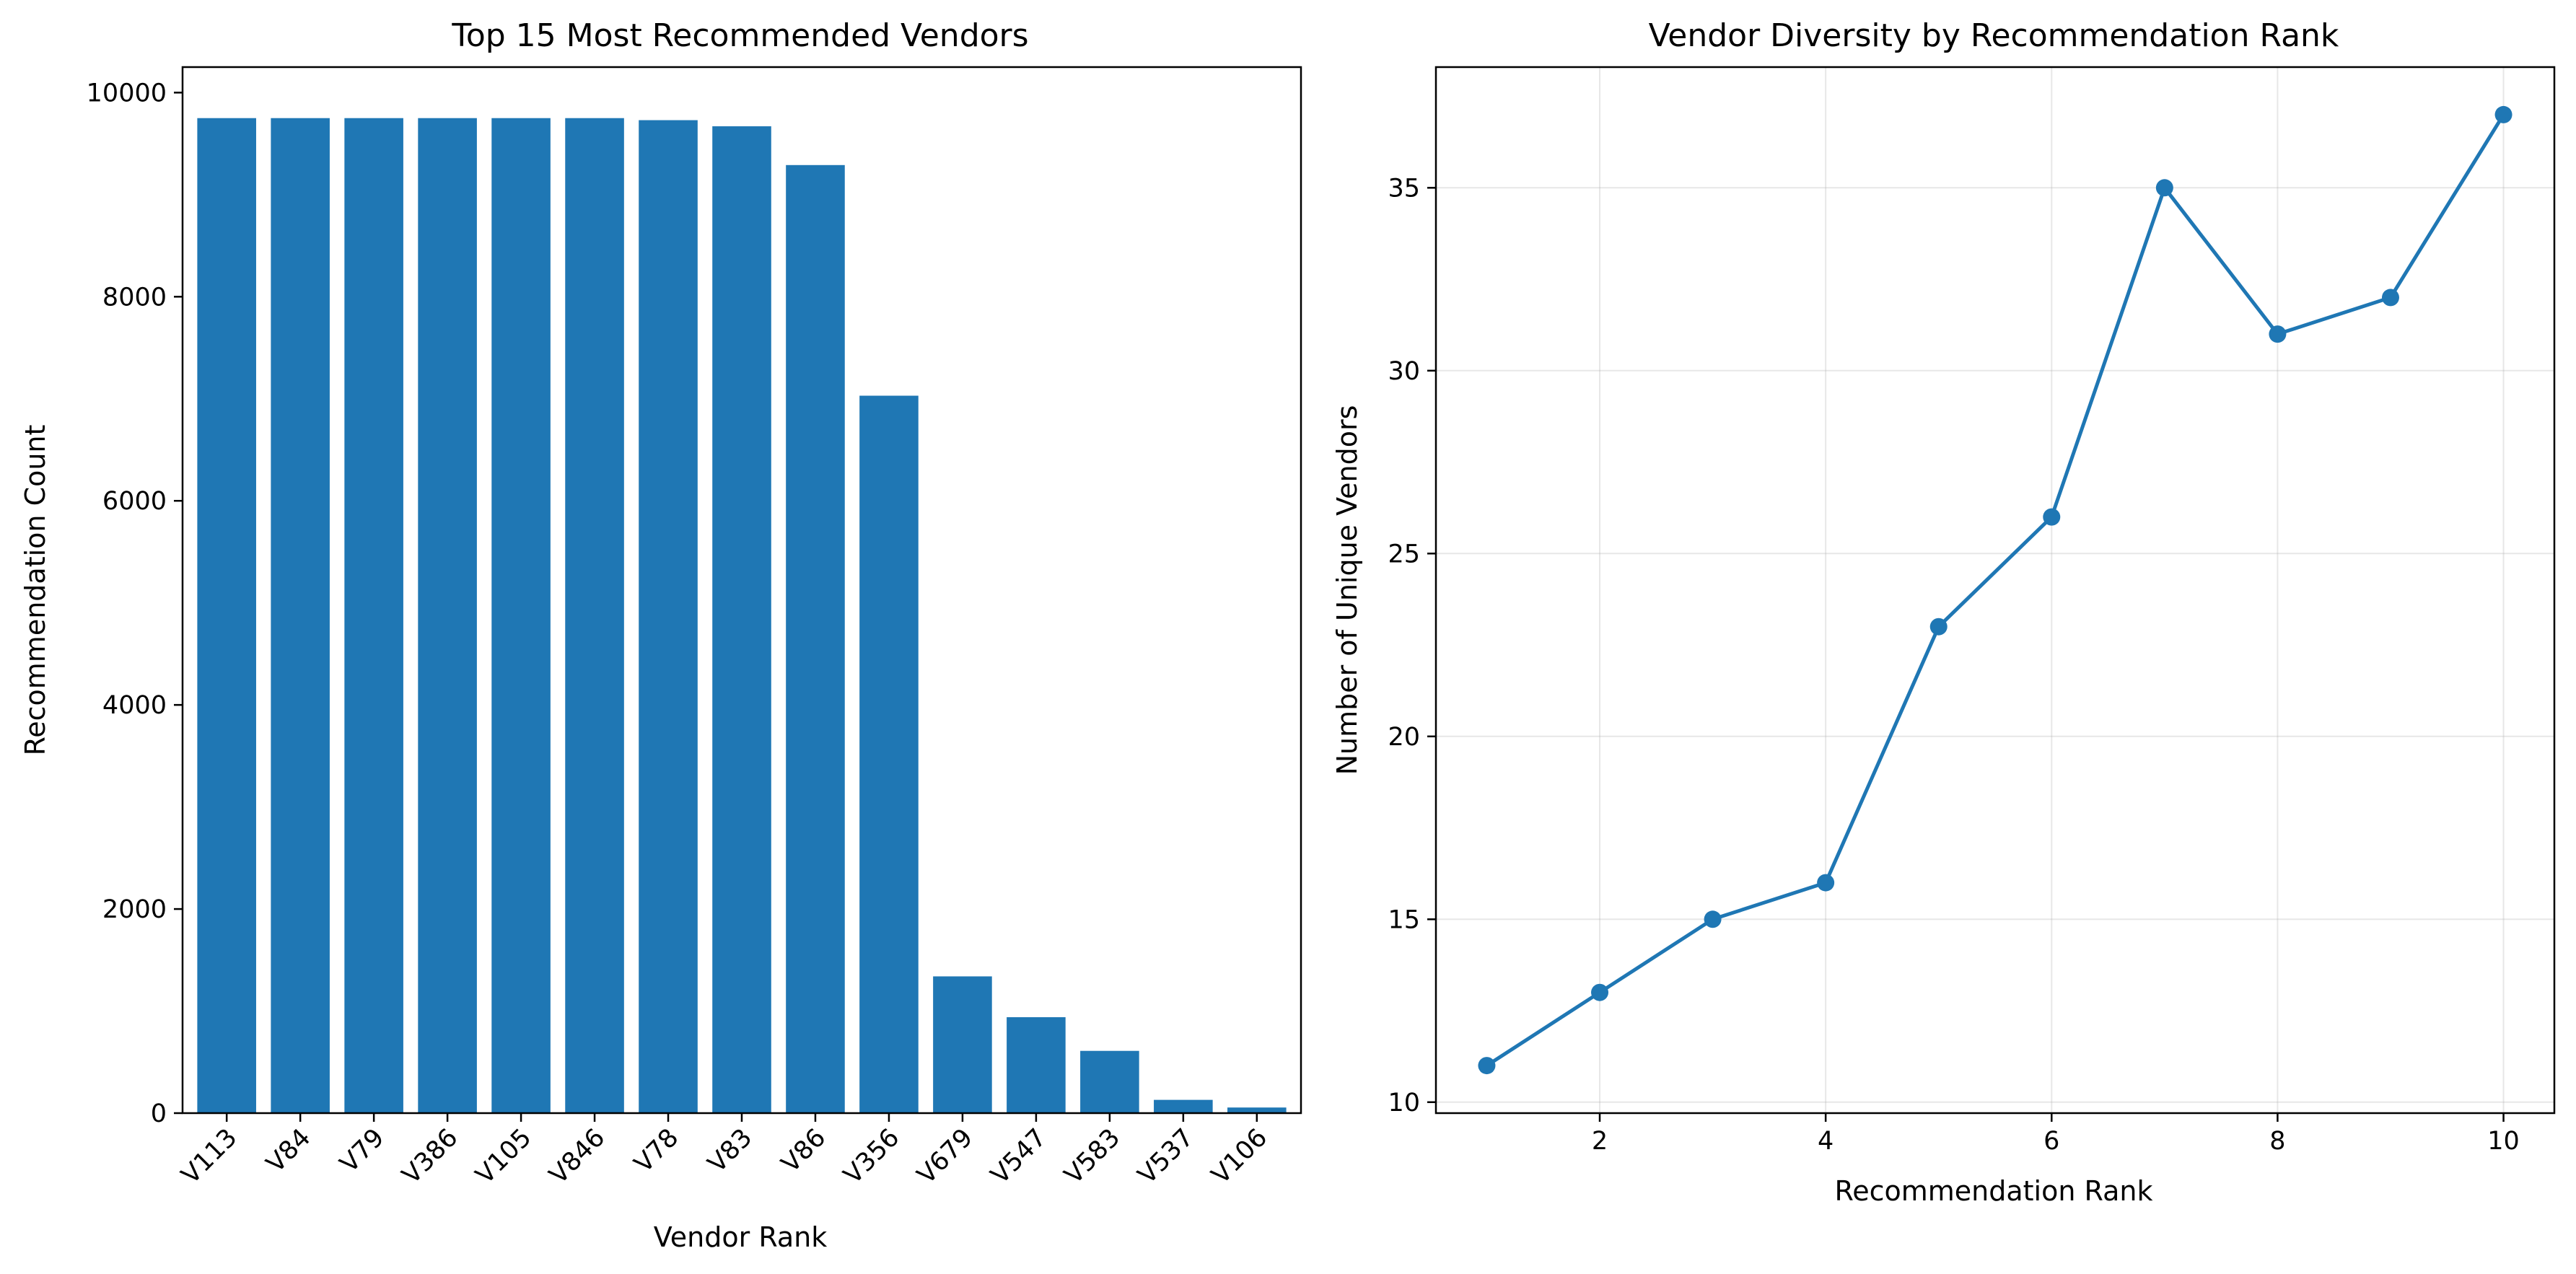 Image resolution: width=2576 pixels, height=1274 pixels. I want to click on line-chart-title: Vendor Diversity by Recommendation Rank, so click(1994, 35).